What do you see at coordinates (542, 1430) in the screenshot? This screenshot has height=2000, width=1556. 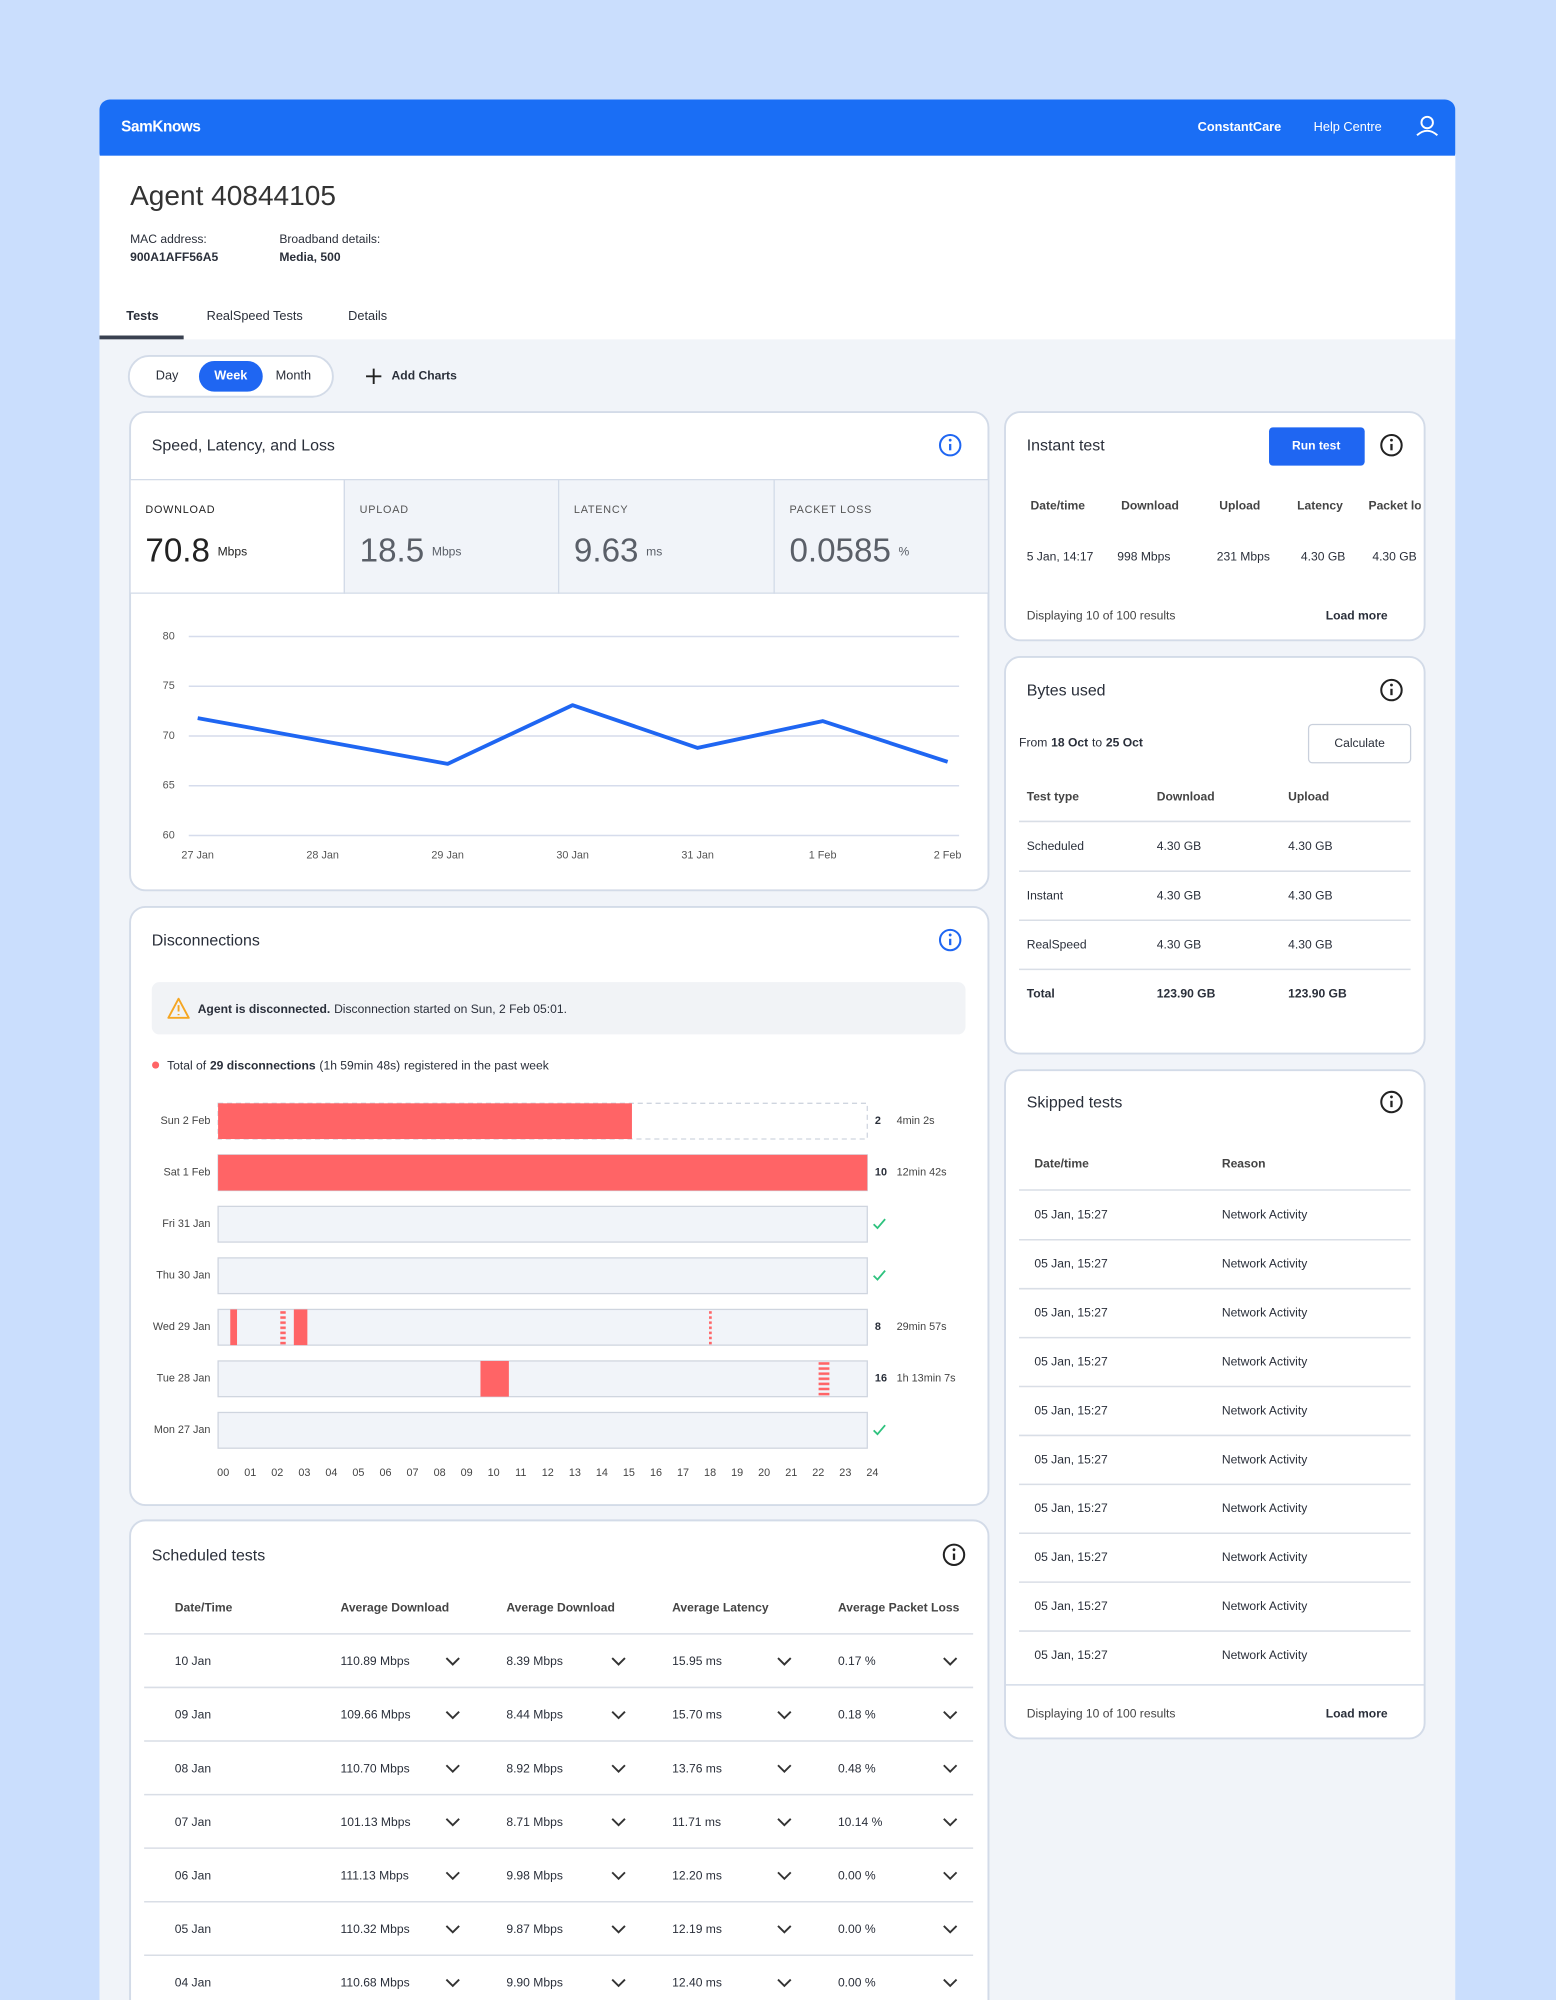 I see `day-track` at bounding box center [542, 1430].